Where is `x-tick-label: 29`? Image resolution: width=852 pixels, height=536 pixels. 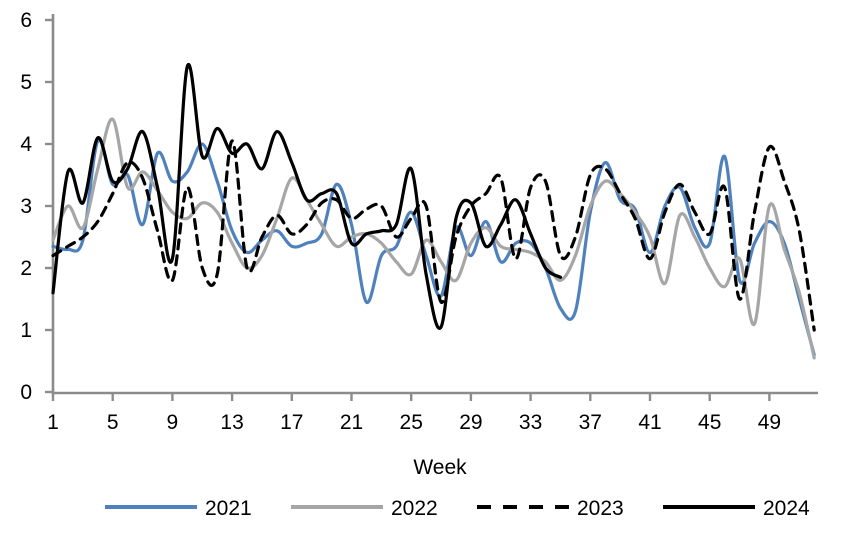
x-tick-label: 29 is located at coordinates (470, 422).